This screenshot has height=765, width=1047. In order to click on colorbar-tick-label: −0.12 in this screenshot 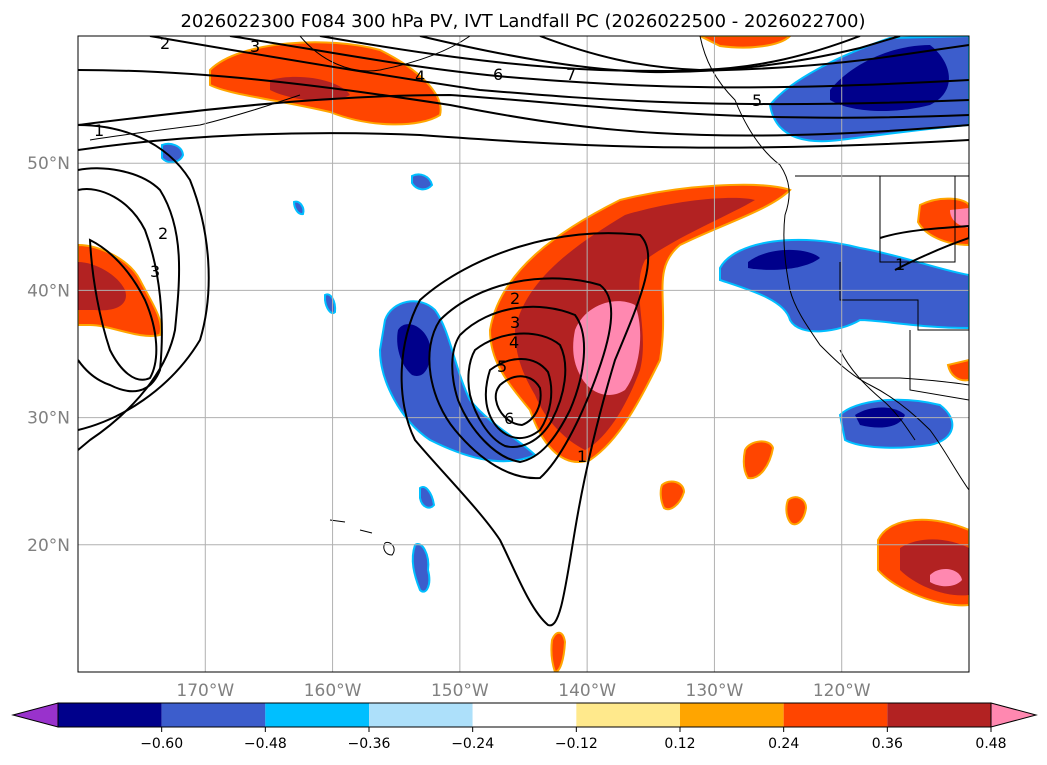, I will do `click(576, 744)`.